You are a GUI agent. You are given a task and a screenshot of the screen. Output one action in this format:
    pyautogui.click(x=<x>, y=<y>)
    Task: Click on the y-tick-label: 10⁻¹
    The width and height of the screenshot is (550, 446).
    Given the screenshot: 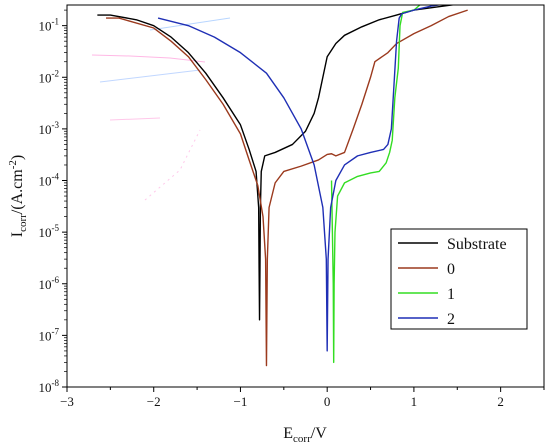 What is the action you would take?
    pyautogui.click(x=49, y=25)
    